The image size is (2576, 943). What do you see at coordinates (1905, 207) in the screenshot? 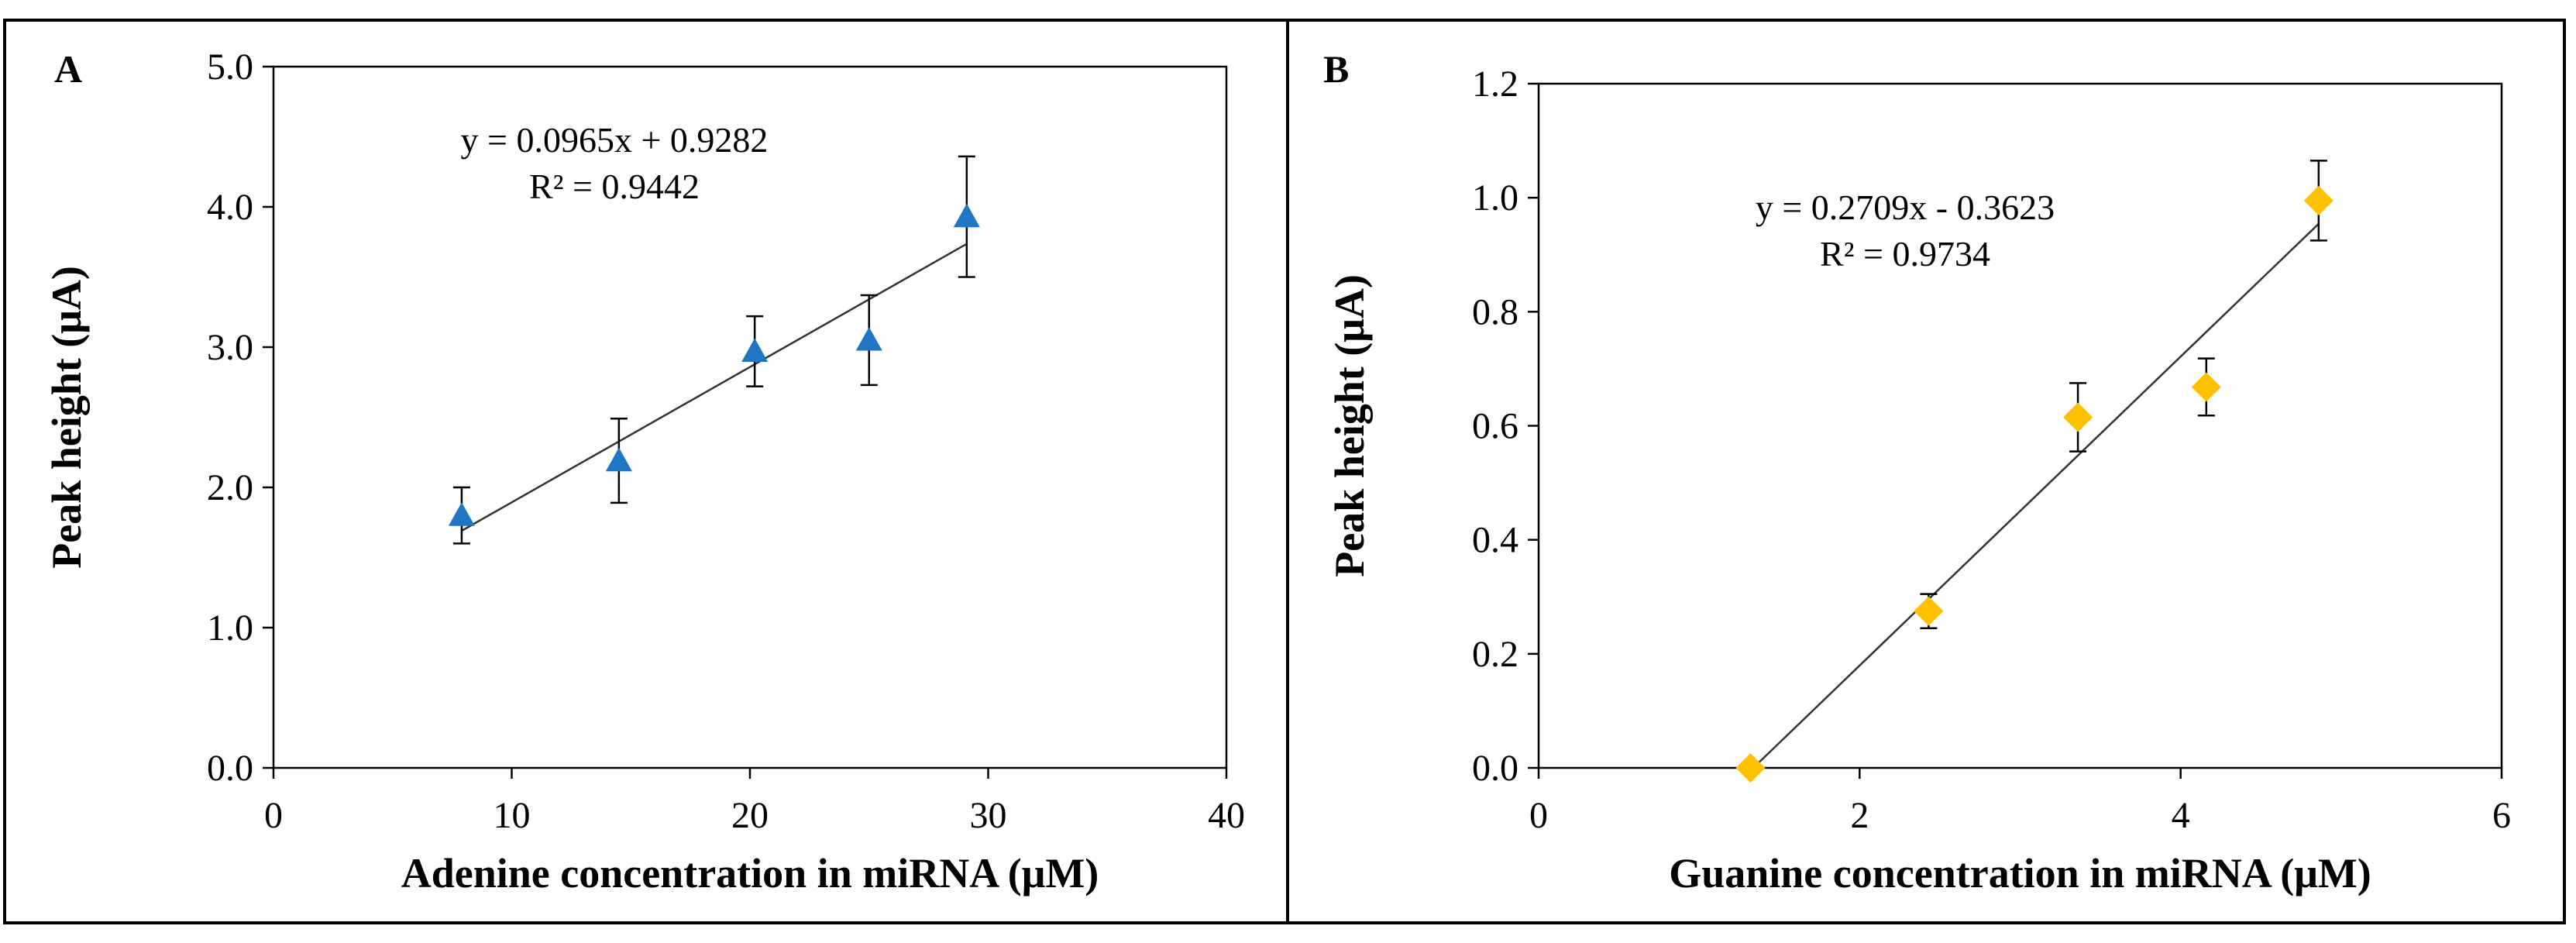
I see `trendline-equation: y = 0.2709x - 0.3623` at bounding box center [1905, 207].